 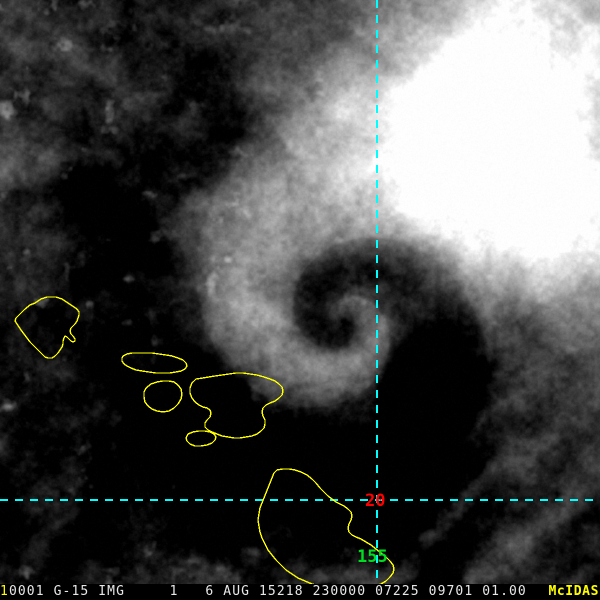 I want to click on month-name: AUG, so click(x=237, y=591).